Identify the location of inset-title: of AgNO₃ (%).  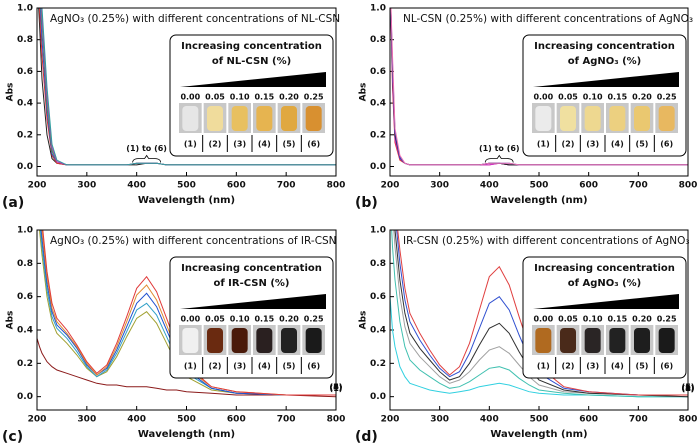
(605, 283).